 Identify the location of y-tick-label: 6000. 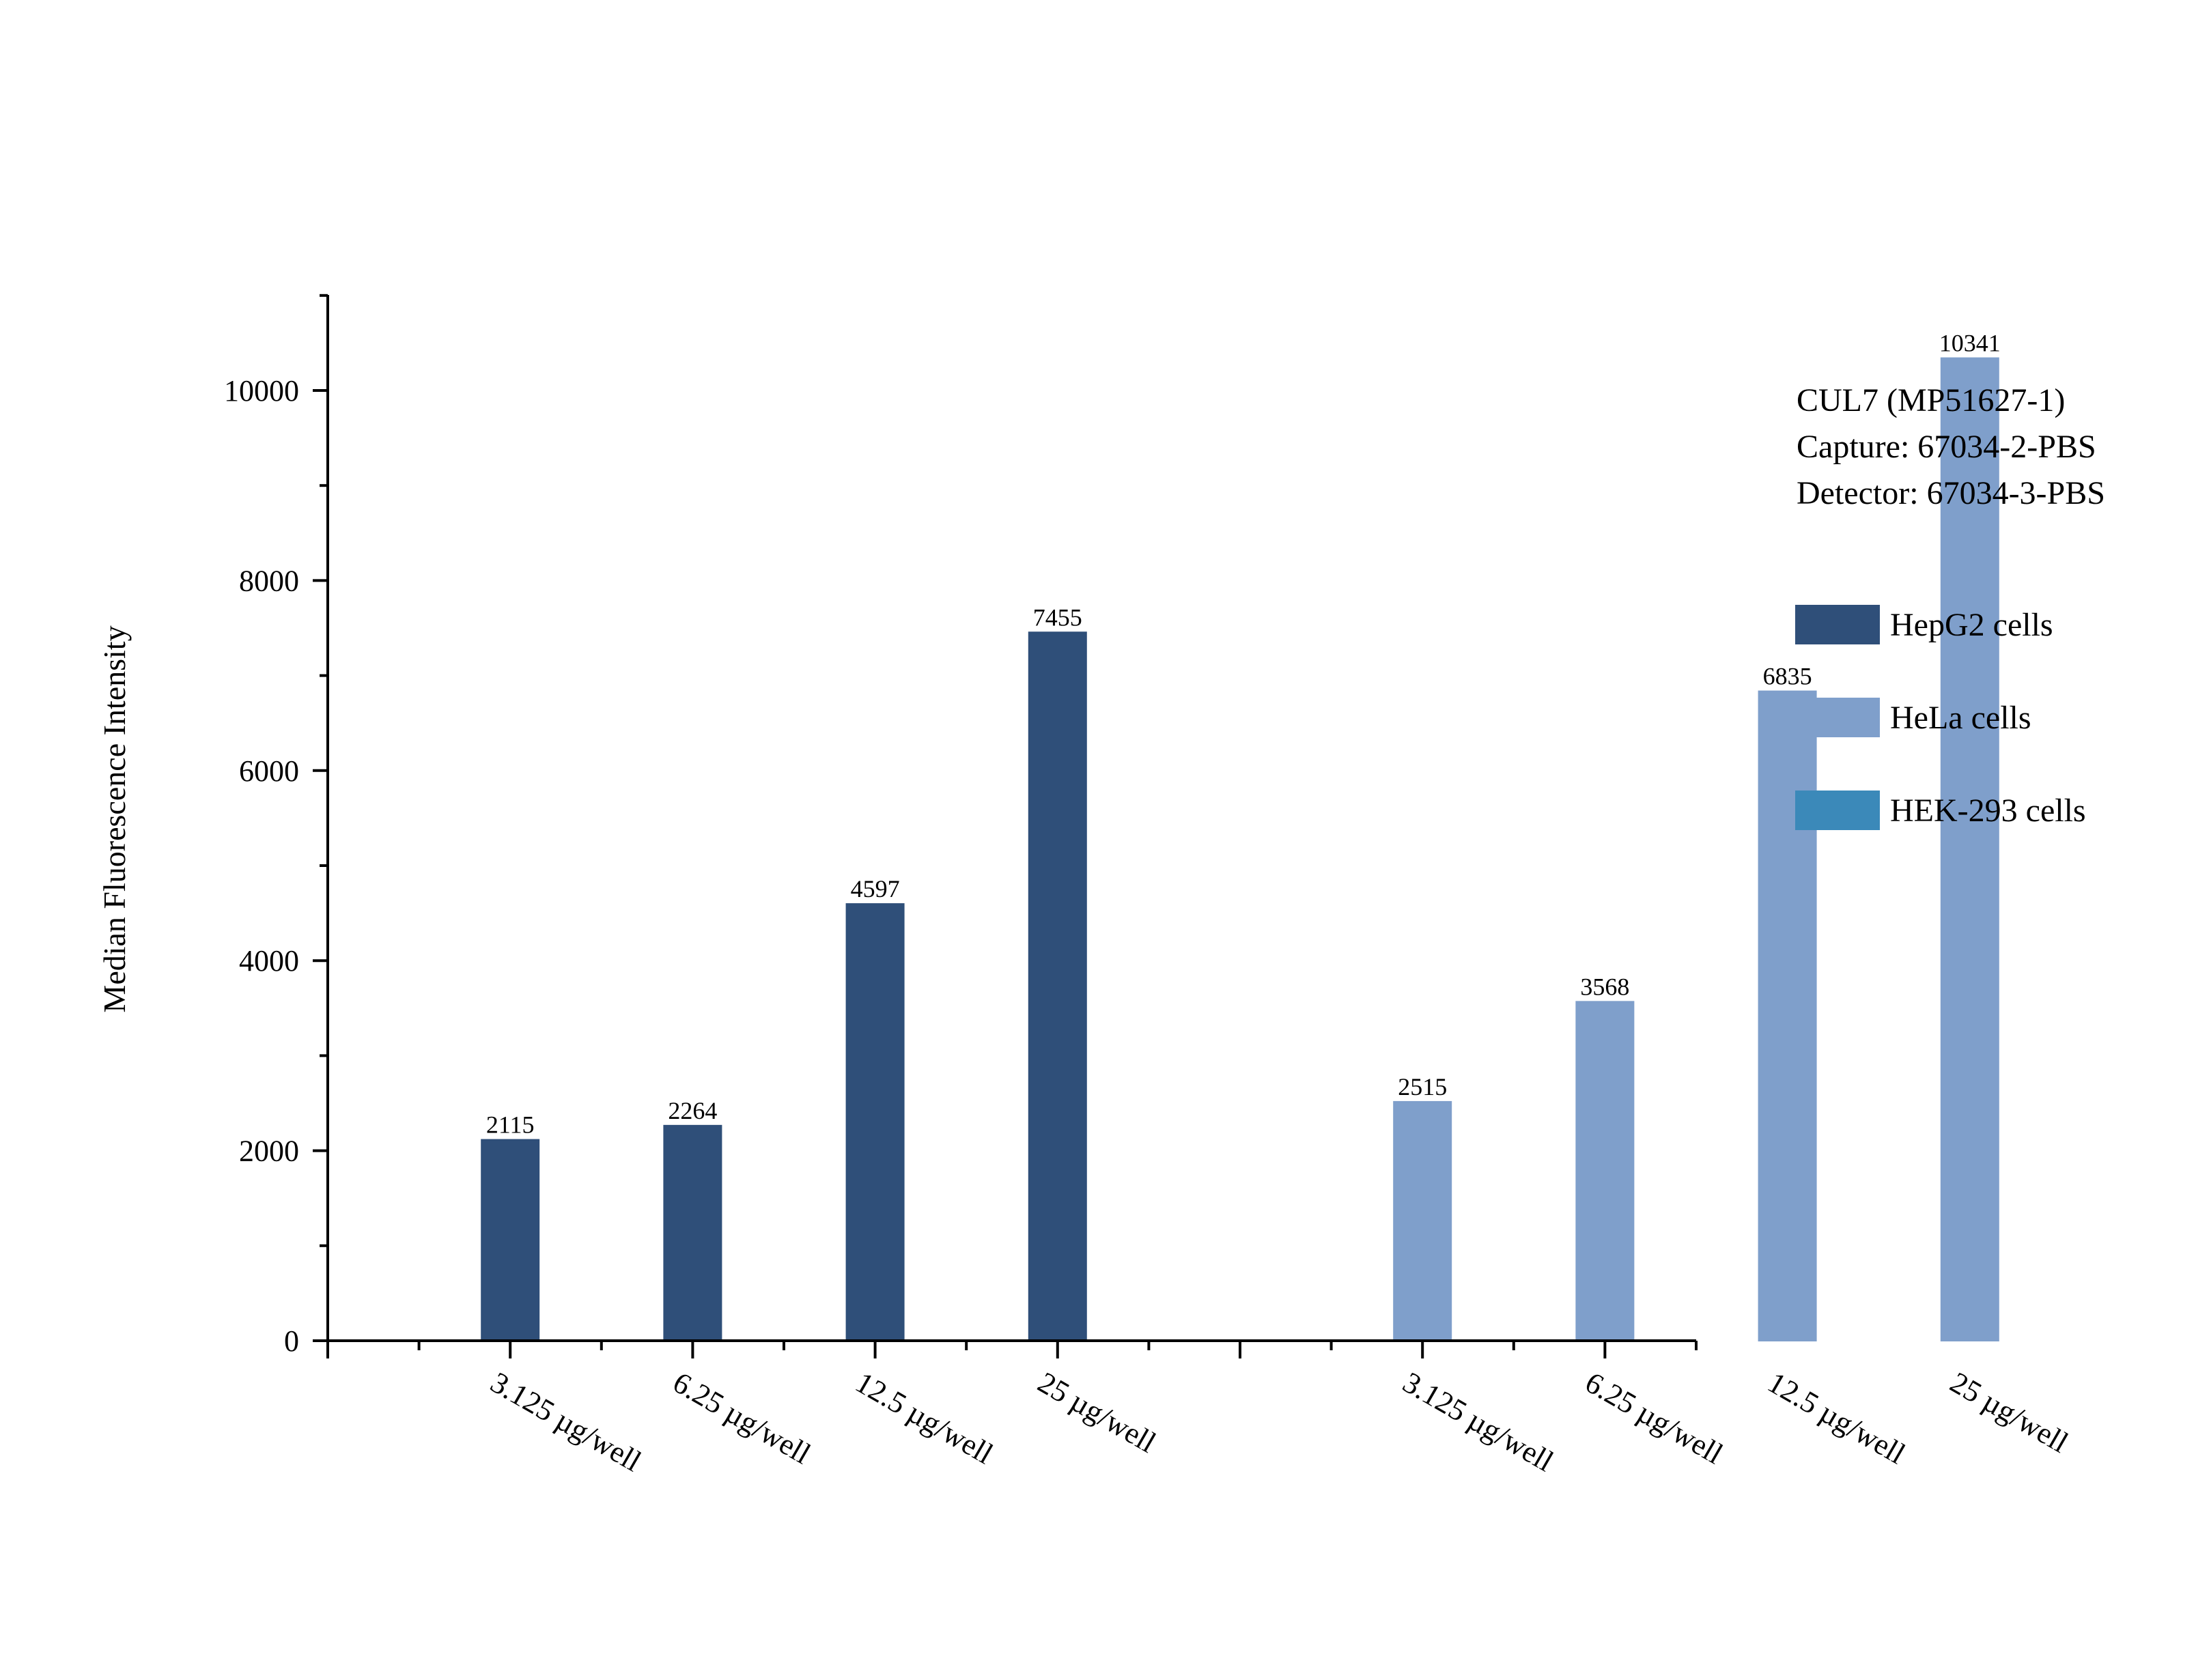
(269, 771).